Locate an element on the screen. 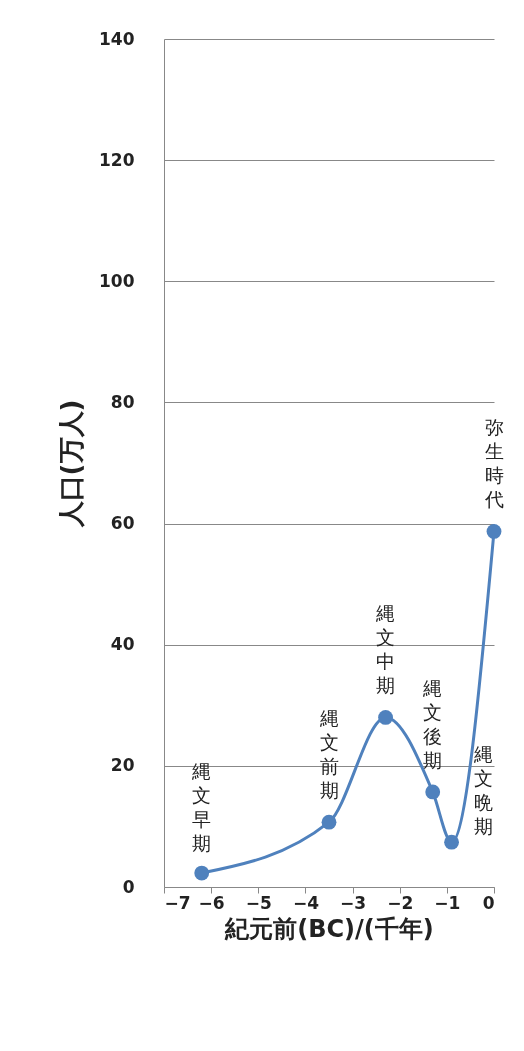  y-tick-label: 60 is located at coordinates (122, 523).